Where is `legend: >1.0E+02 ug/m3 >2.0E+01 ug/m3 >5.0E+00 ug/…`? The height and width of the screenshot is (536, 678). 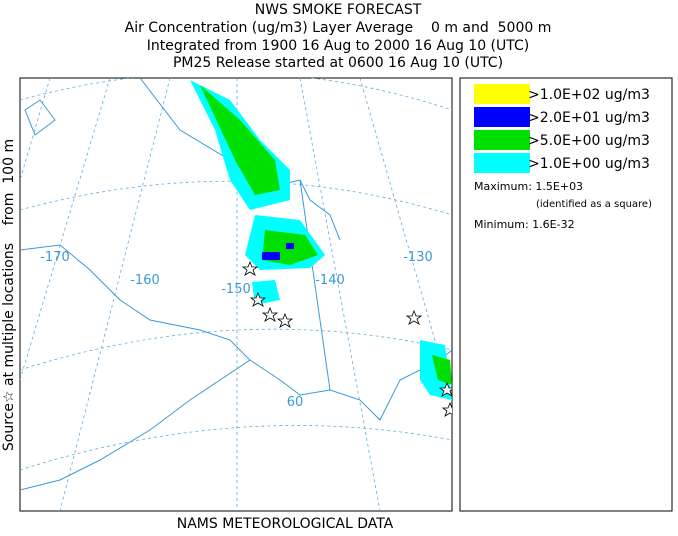 legend: >1.0E+02 ug/m3 >2.0E+01 ug/m3 >5.0E+00 ug/… is located at coordinates (562, 128).